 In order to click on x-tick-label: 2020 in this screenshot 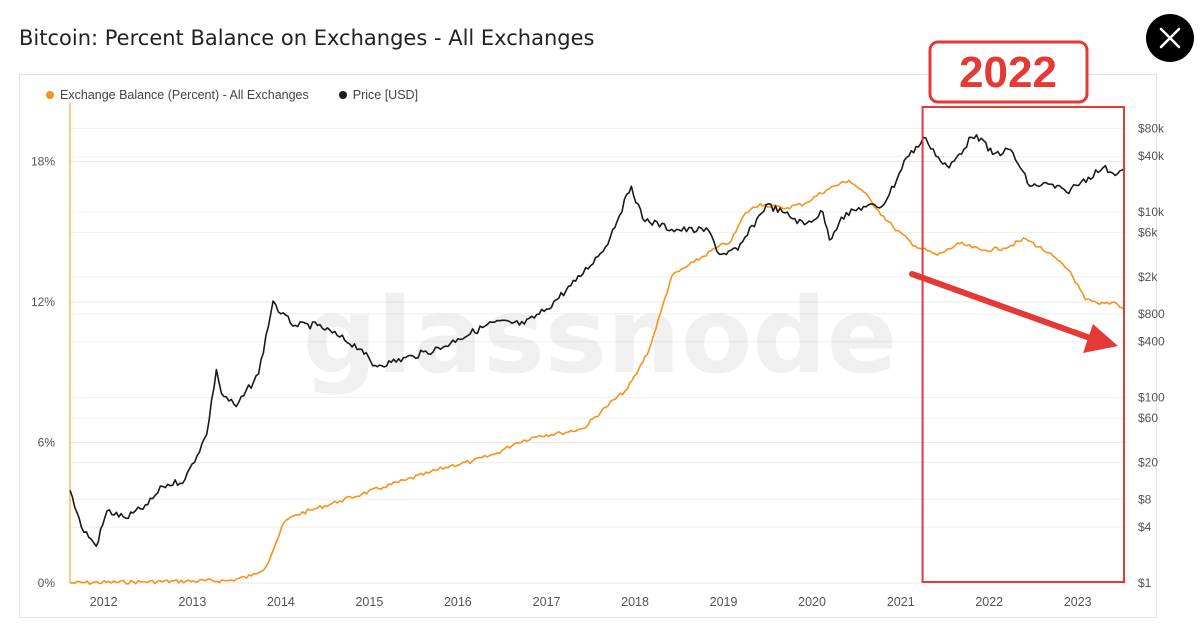, I will do `click(812, 602)`.